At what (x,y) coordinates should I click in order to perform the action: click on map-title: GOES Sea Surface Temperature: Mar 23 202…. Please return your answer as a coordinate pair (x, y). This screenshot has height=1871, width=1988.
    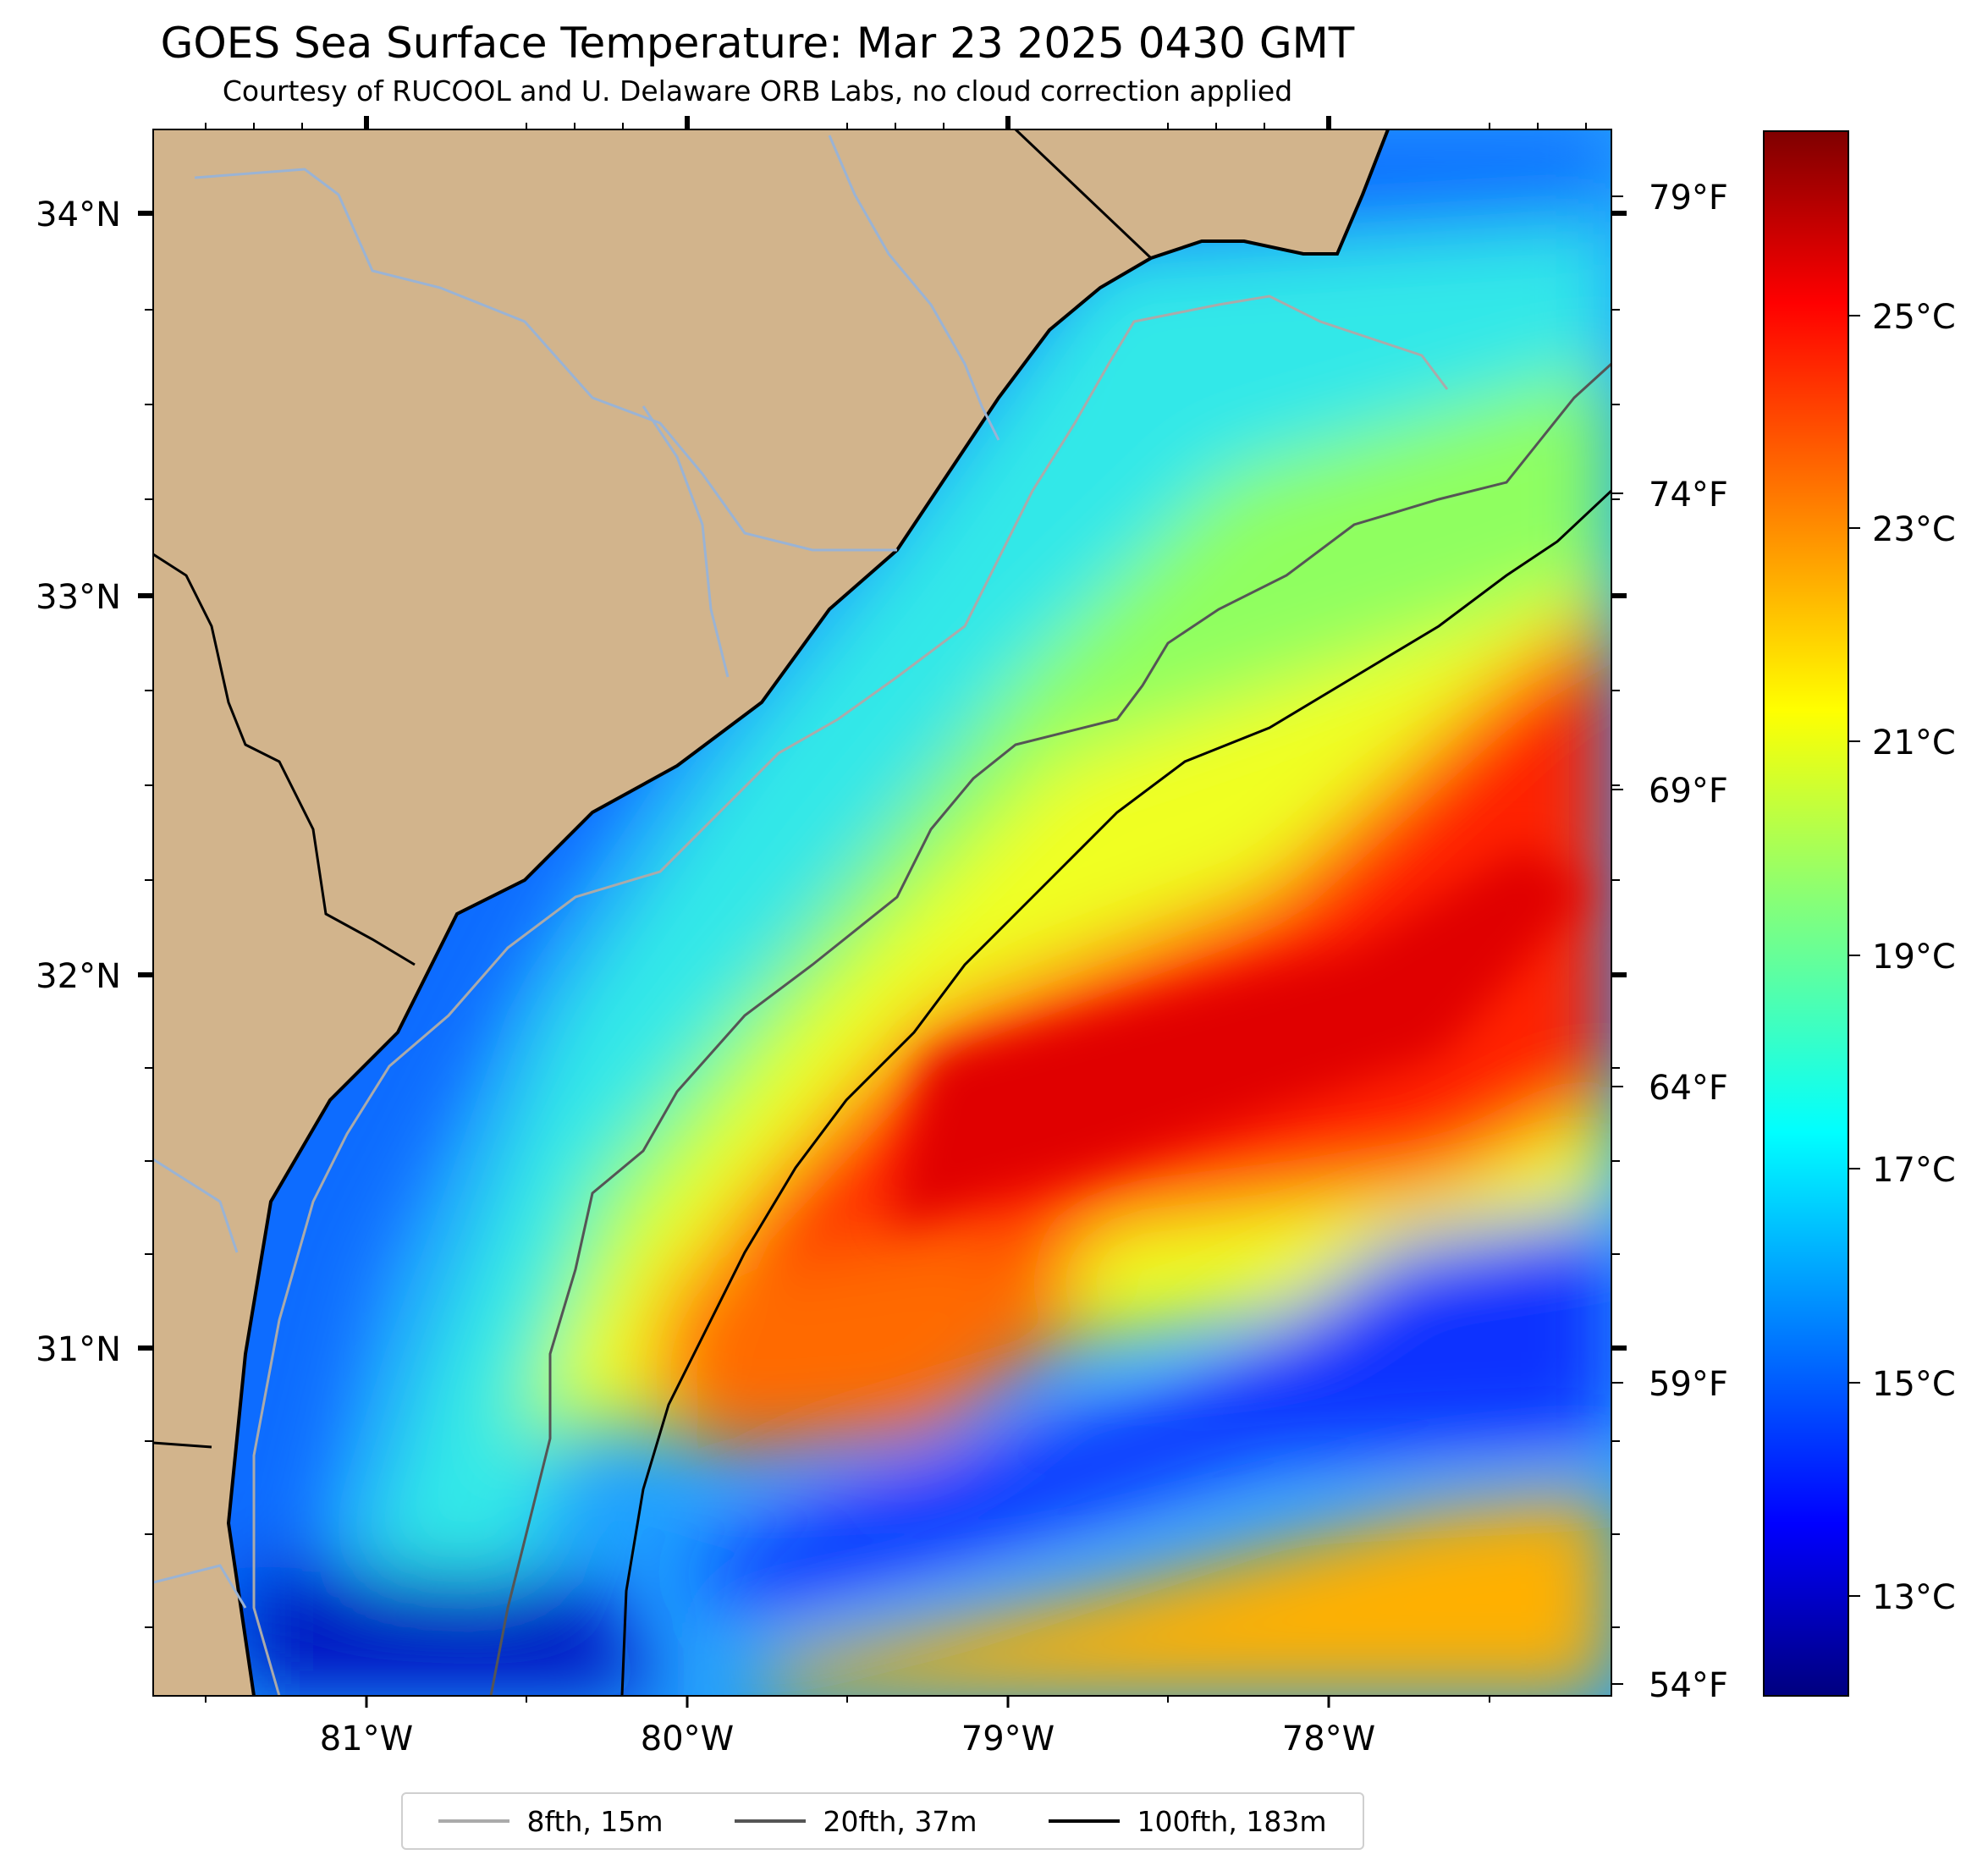
    Looking at the image, I should click on (757, 44).